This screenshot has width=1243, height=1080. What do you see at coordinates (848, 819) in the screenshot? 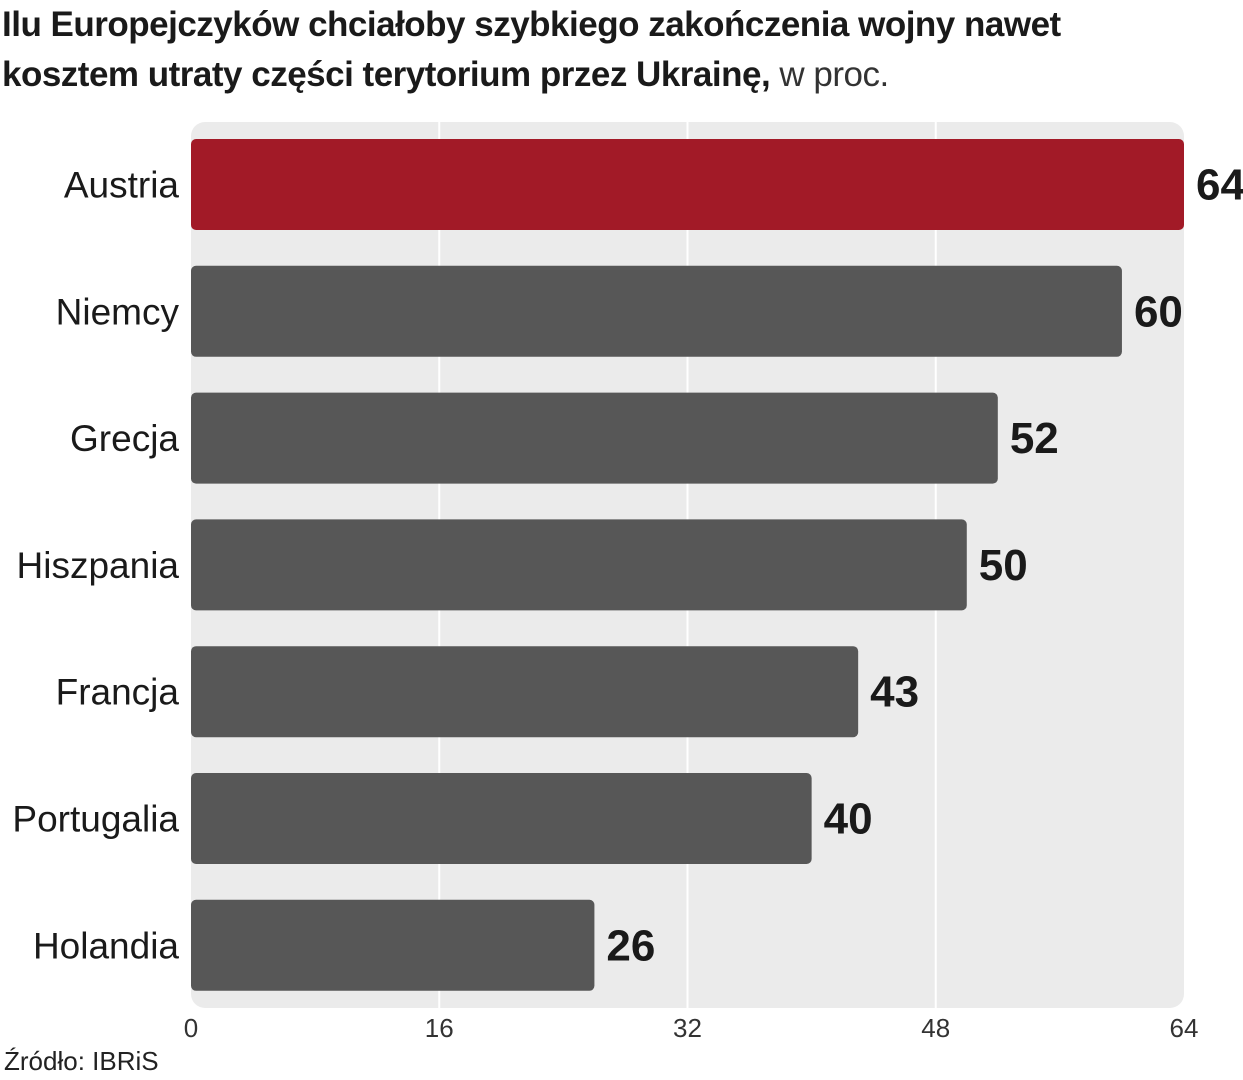
I see `value-label: 40` at bounding box center [848, 819].